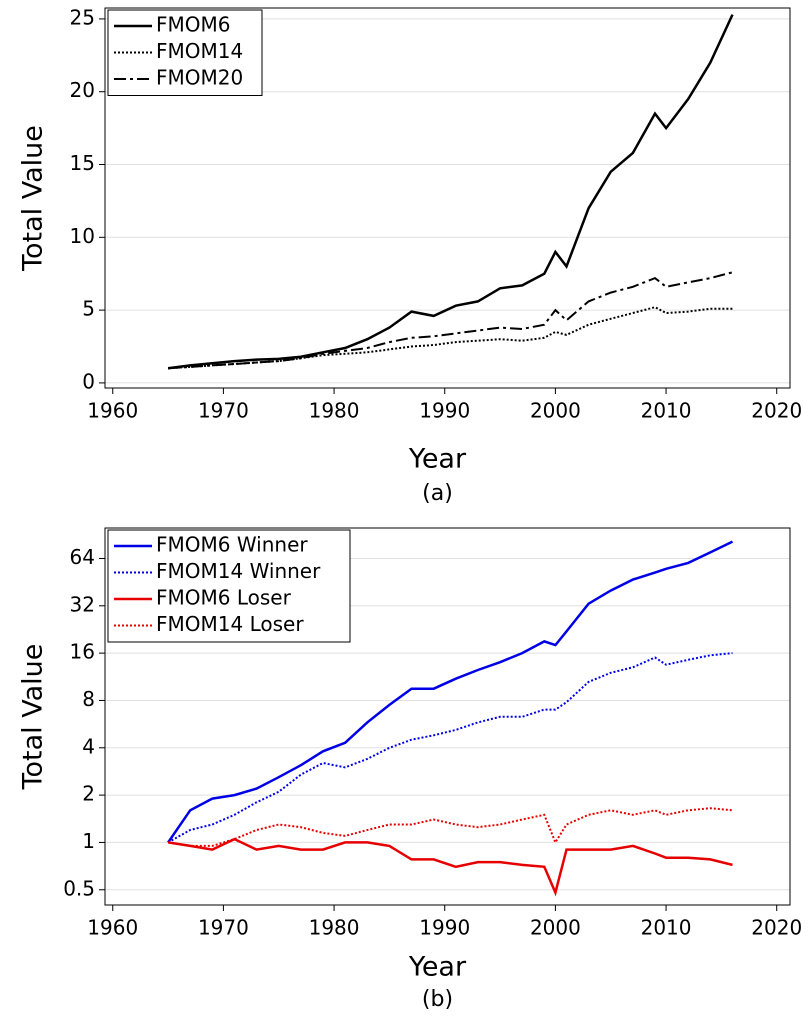  I want to click on y-tick-label: 0, so click(88, 381).